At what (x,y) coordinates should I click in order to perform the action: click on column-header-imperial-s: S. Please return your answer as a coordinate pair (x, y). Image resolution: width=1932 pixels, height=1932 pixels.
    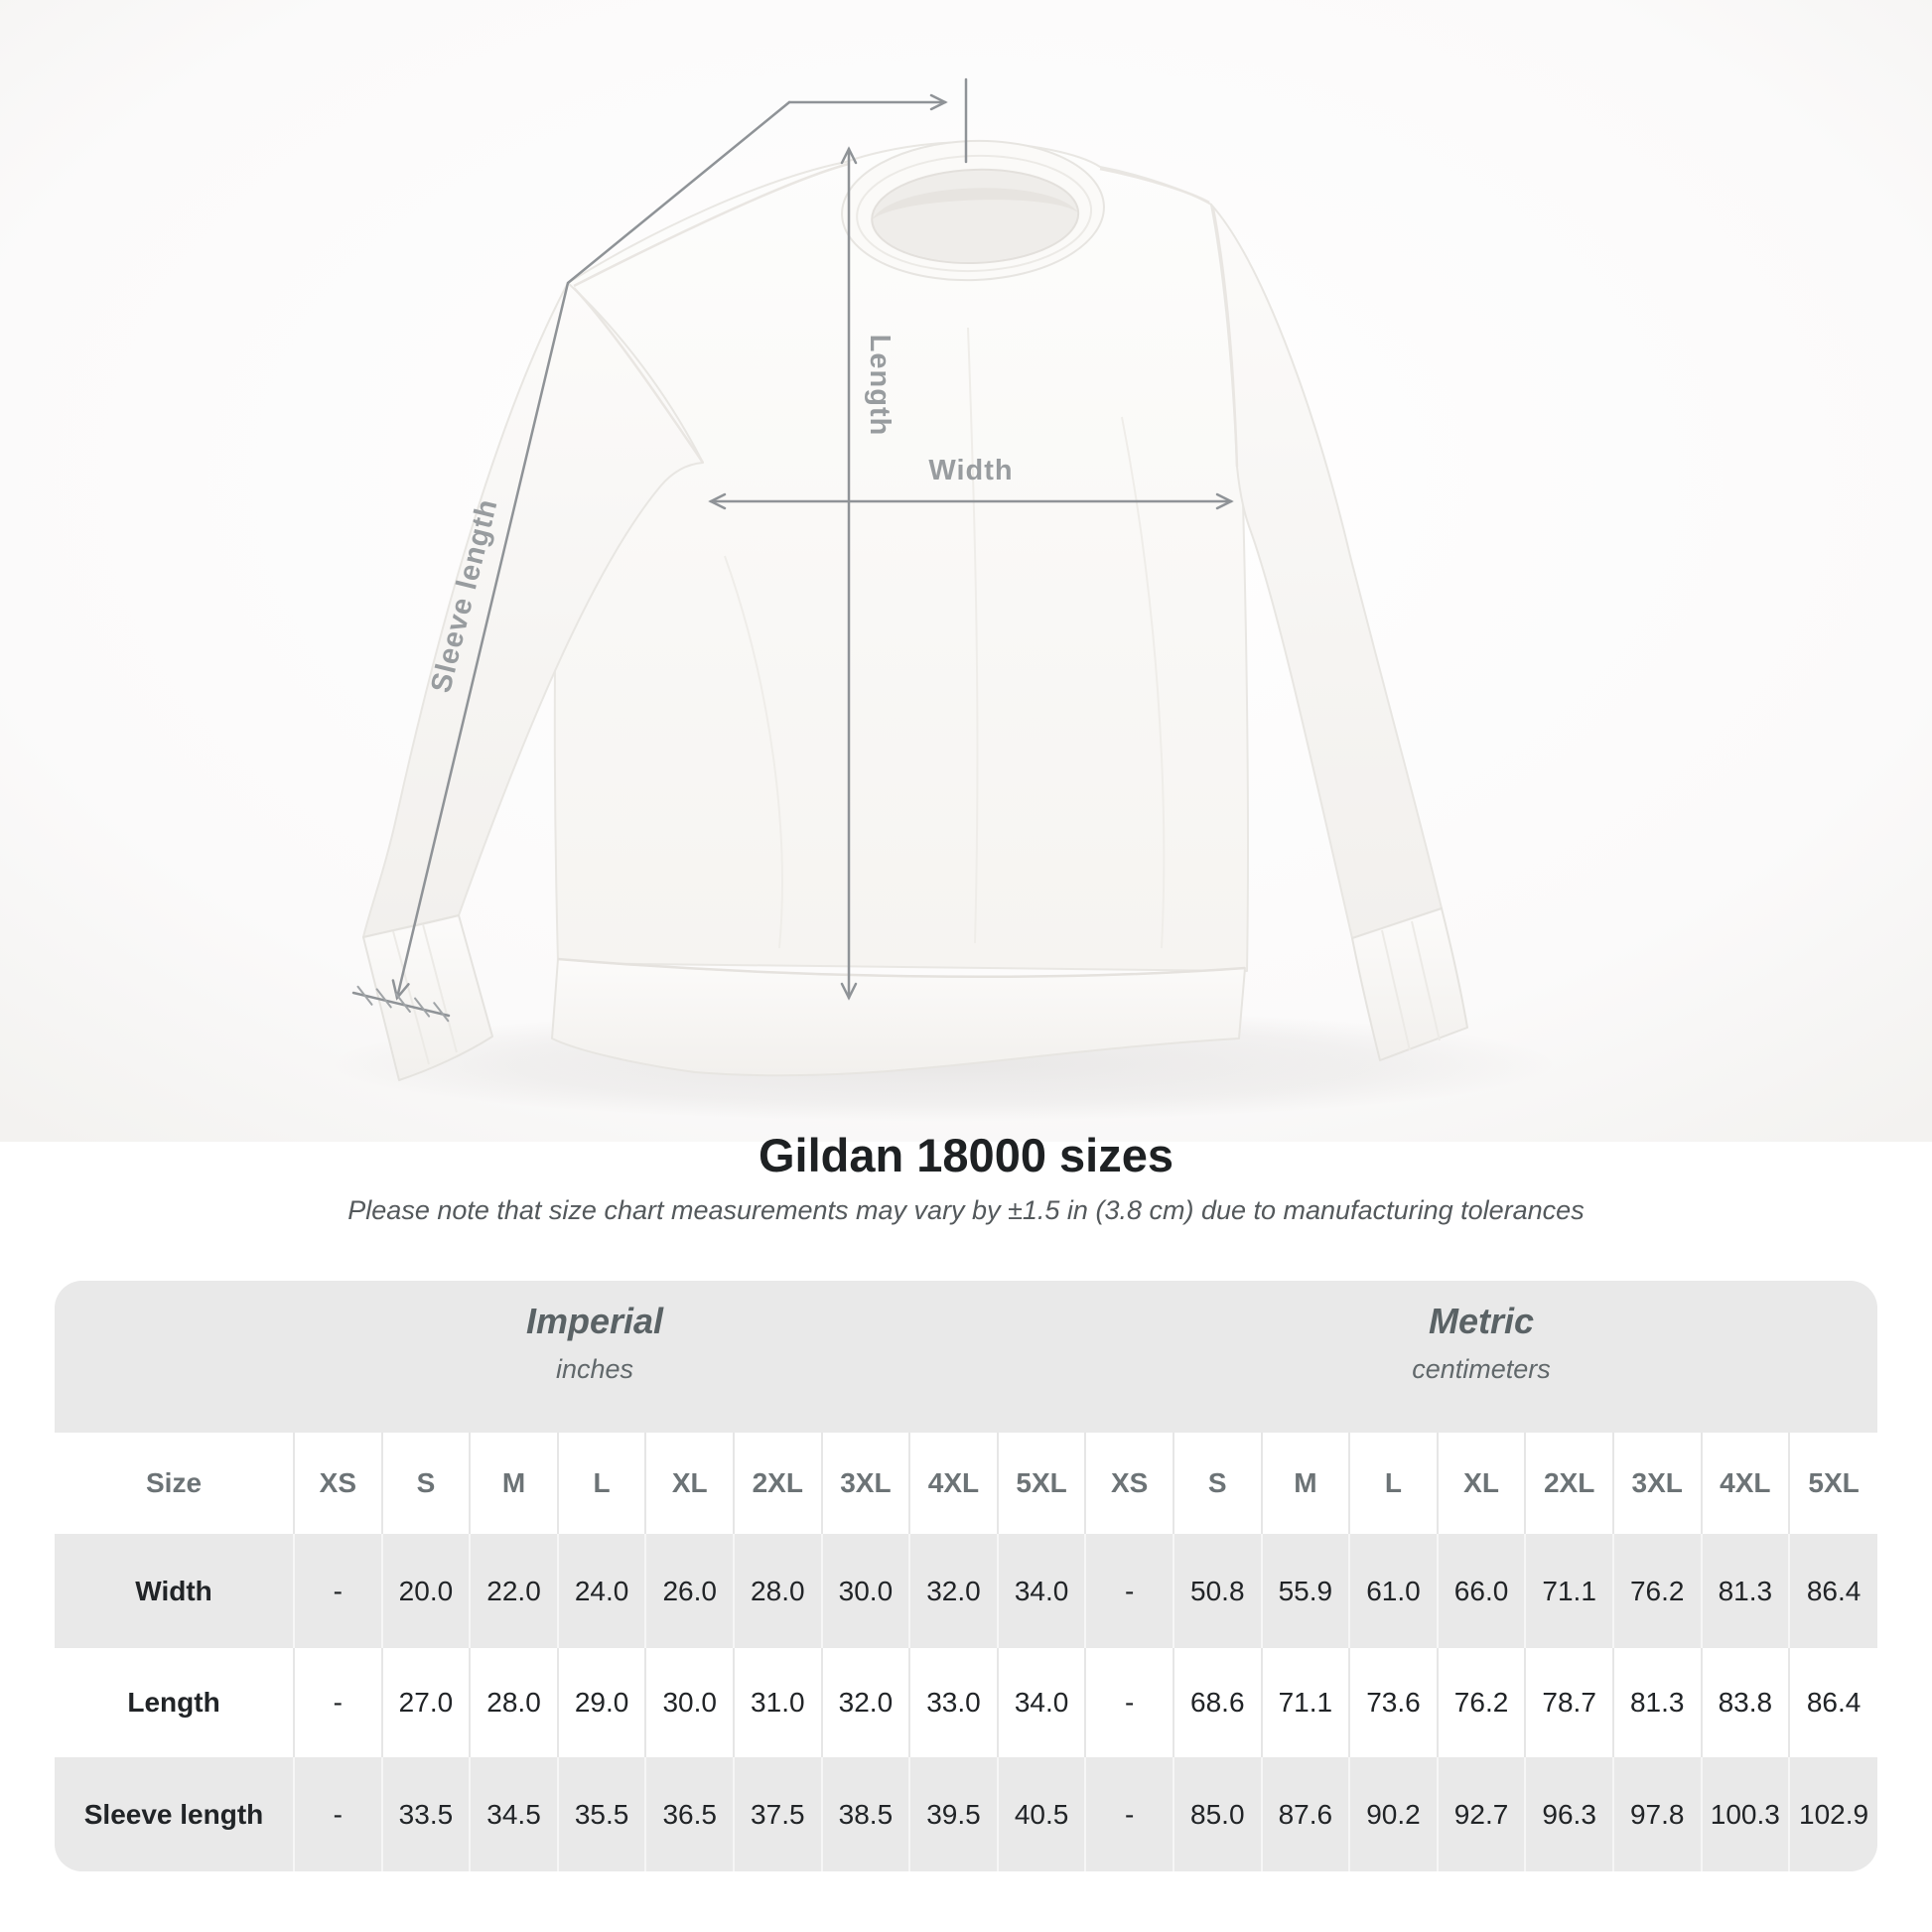
    Looking at the image, I should click on (426, 1483).